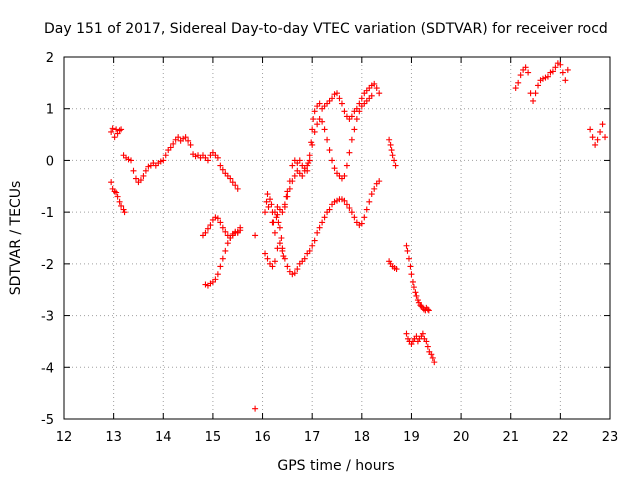 This screenshot has height=480, width=640. What do you see at coordinates (47, 420) in the screenshot?
I see `y-tick-label: -5` at bounding box center [47, 420].